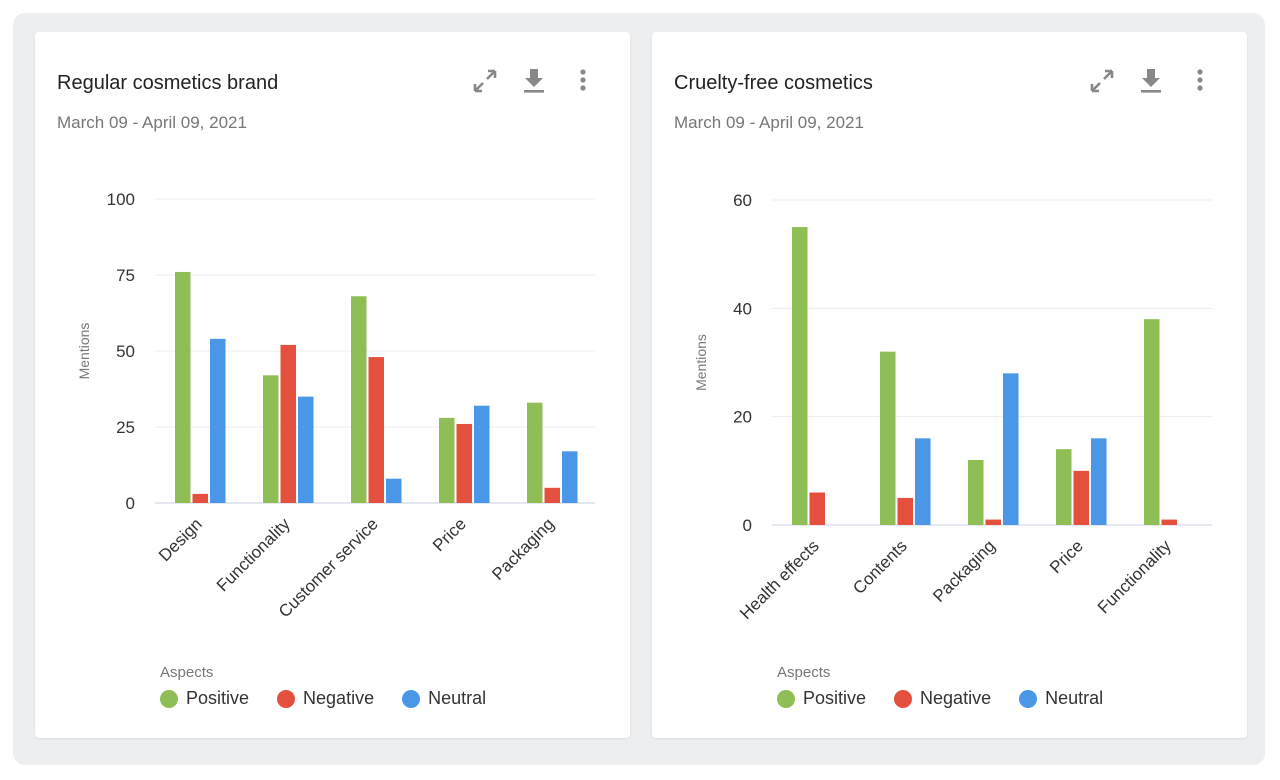 Image resolution: width=1280 pixels, height=780 pixels. I want to click on x-tick-label: Design, so click(180, 539).